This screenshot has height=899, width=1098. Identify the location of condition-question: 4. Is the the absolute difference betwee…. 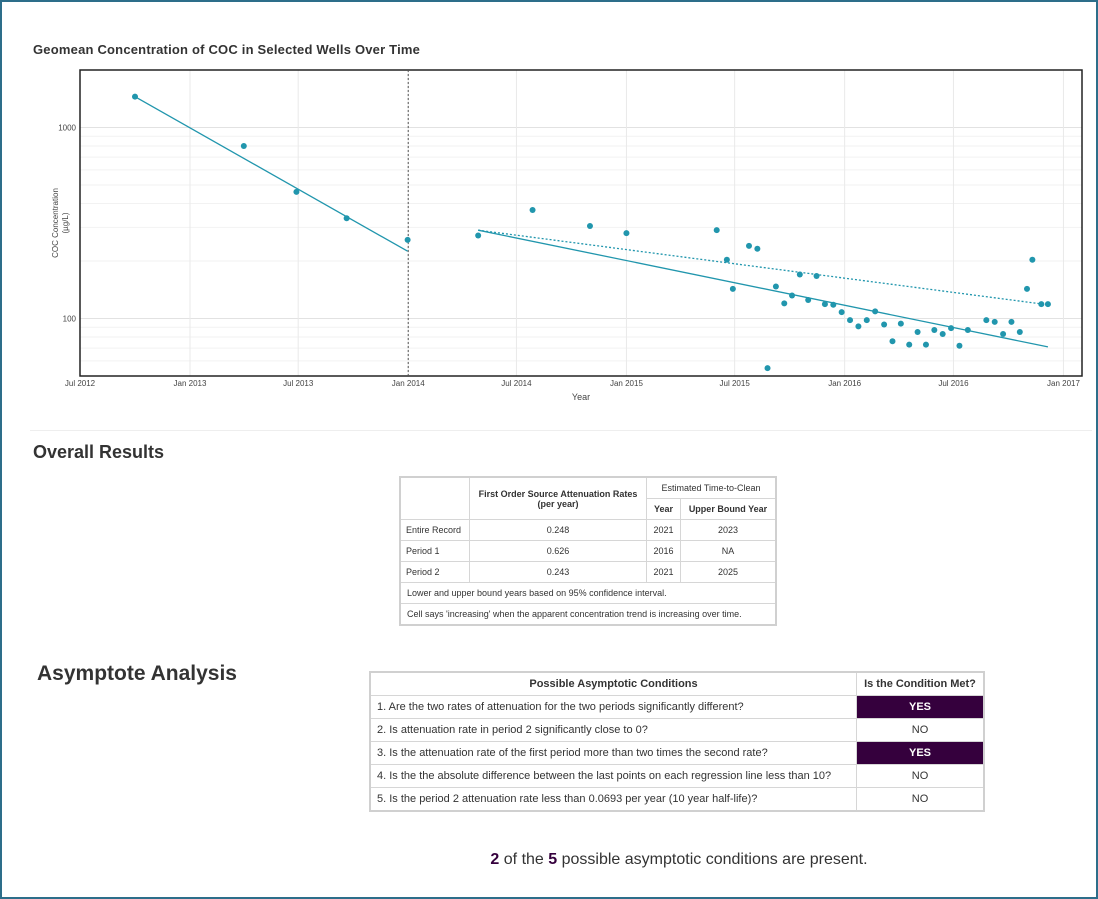
(613, 776).